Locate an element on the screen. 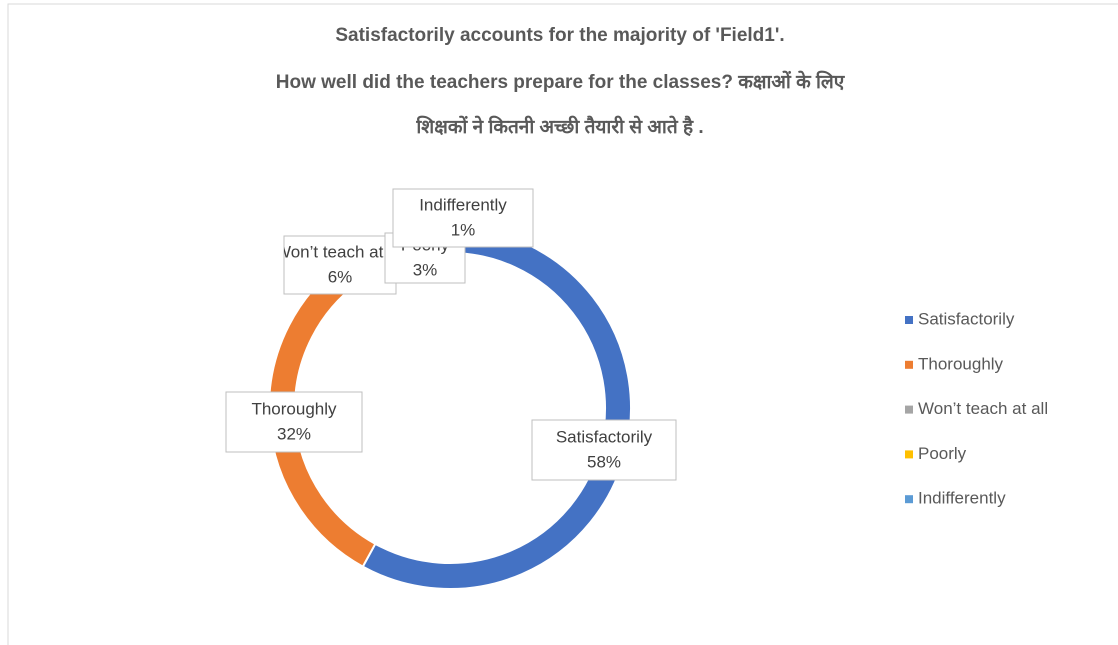 Image resolution: width=1118 pixels, height=645 pixels. data-label: Indifferently 1% is located at coordinates (463, 218).